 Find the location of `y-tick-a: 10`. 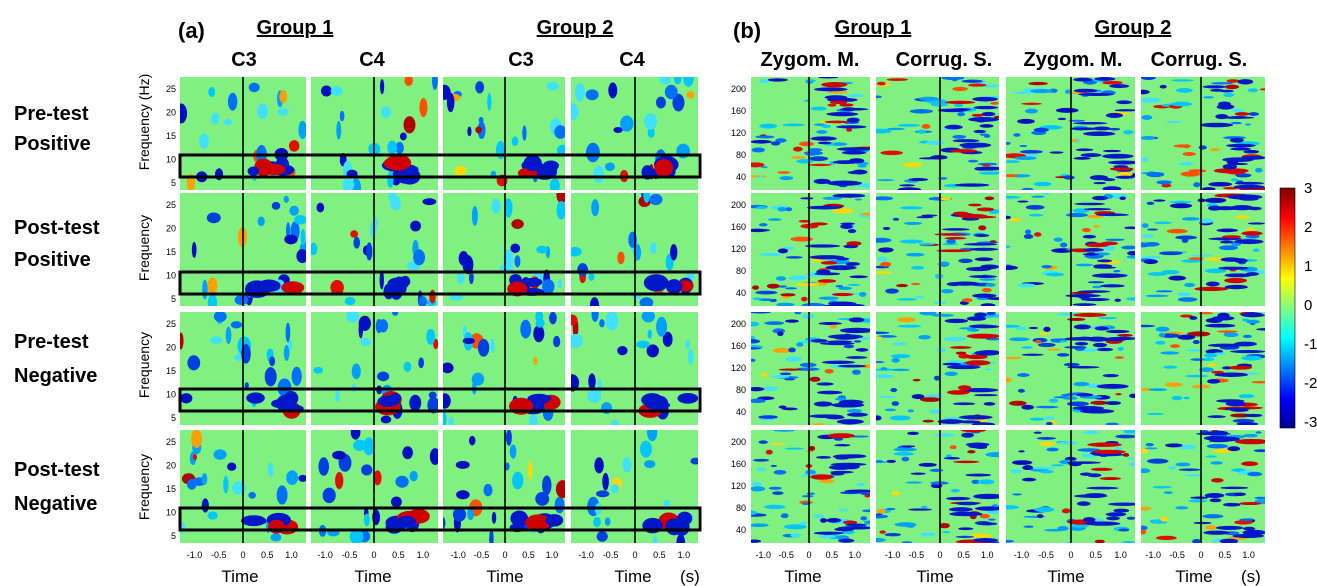

y-tick-a: 10 is located at coordinates (171, 395).